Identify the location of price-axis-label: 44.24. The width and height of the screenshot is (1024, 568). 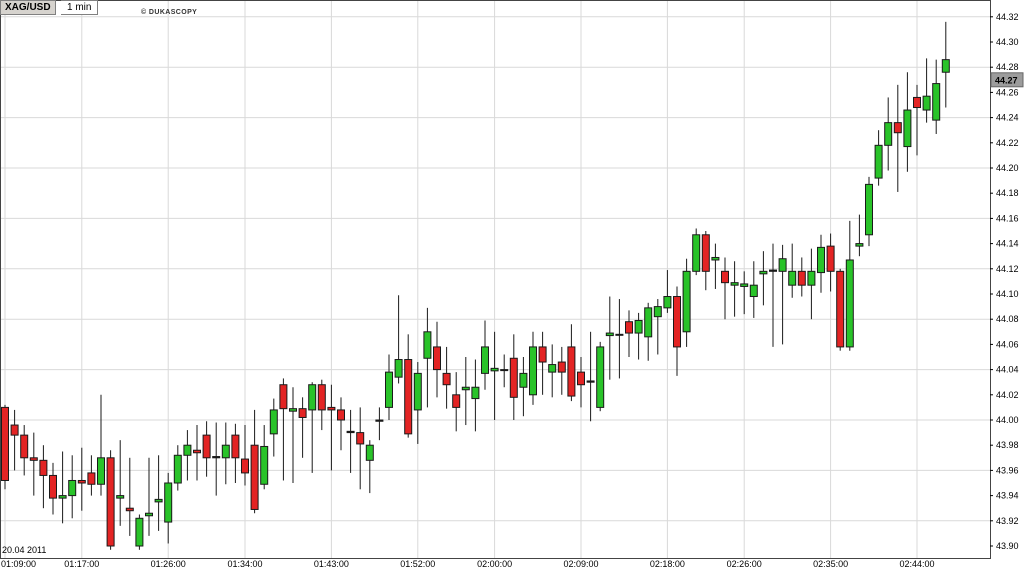
(1007, 118).